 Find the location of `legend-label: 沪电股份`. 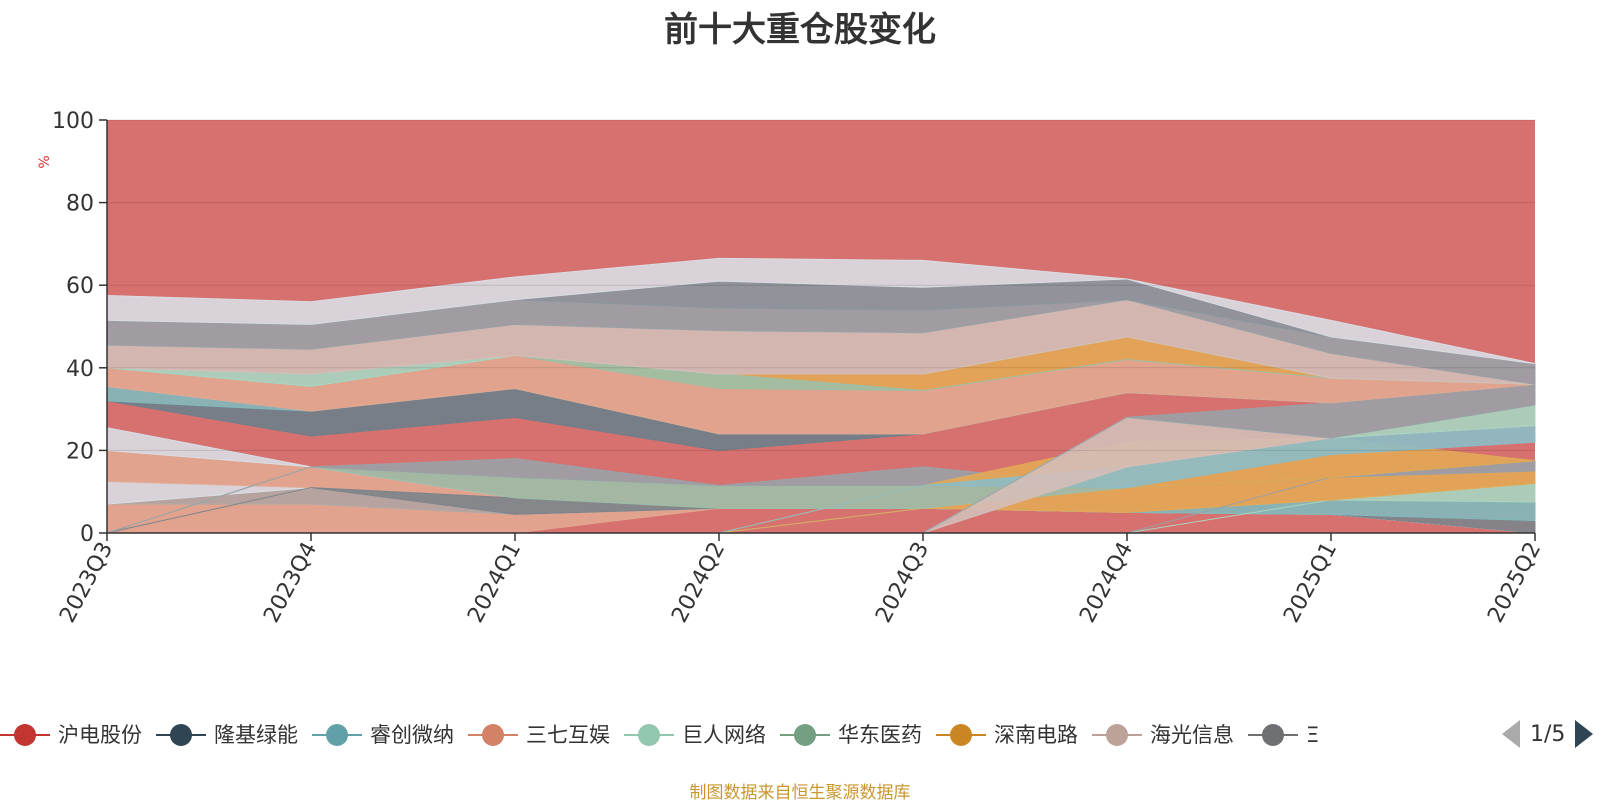

legend-label: 沪电股份 is located at coordinates (100, 734).